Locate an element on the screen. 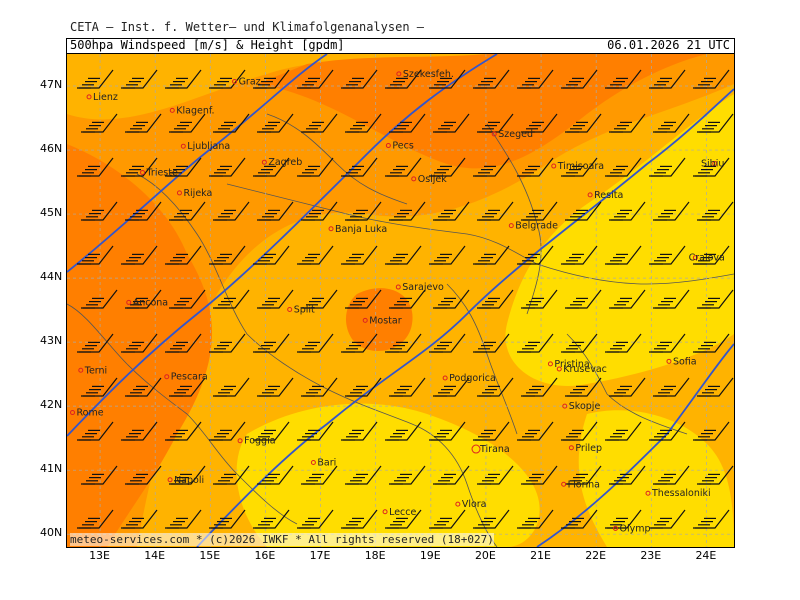 The image size is (800, 600). city-label: Trieste is located at coordinates (162, 172).